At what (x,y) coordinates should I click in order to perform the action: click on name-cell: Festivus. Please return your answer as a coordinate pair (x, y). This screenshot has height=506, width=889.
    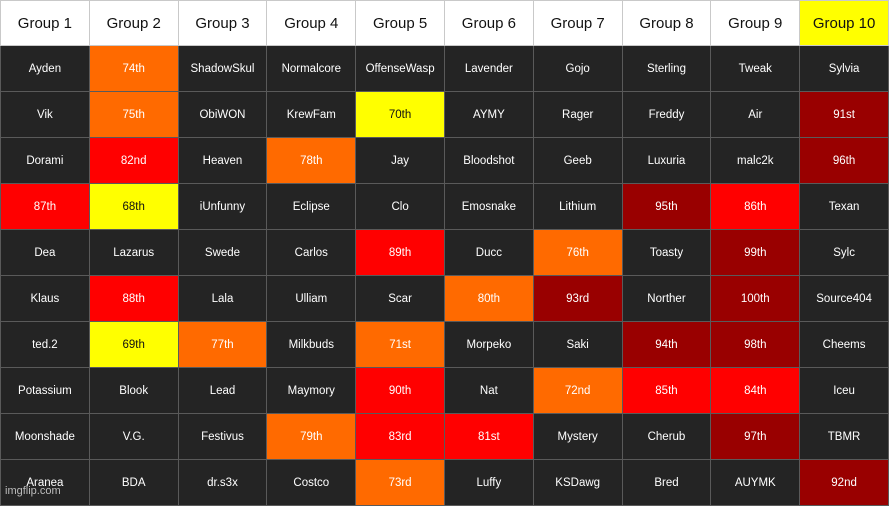
    Looking at the image, I should click on (222, 436).